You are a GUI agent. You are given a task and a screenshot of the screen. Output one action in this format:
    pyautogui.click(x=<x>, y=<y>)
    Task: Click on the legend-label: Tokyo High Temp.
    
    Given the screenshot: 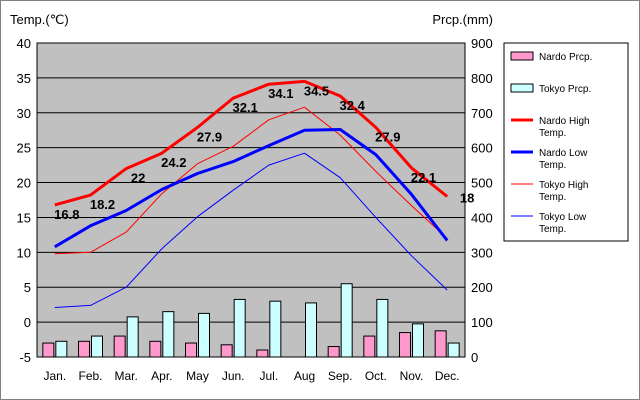 What is the action you would take?
    pyautogui.click(x=563, y=191)
    